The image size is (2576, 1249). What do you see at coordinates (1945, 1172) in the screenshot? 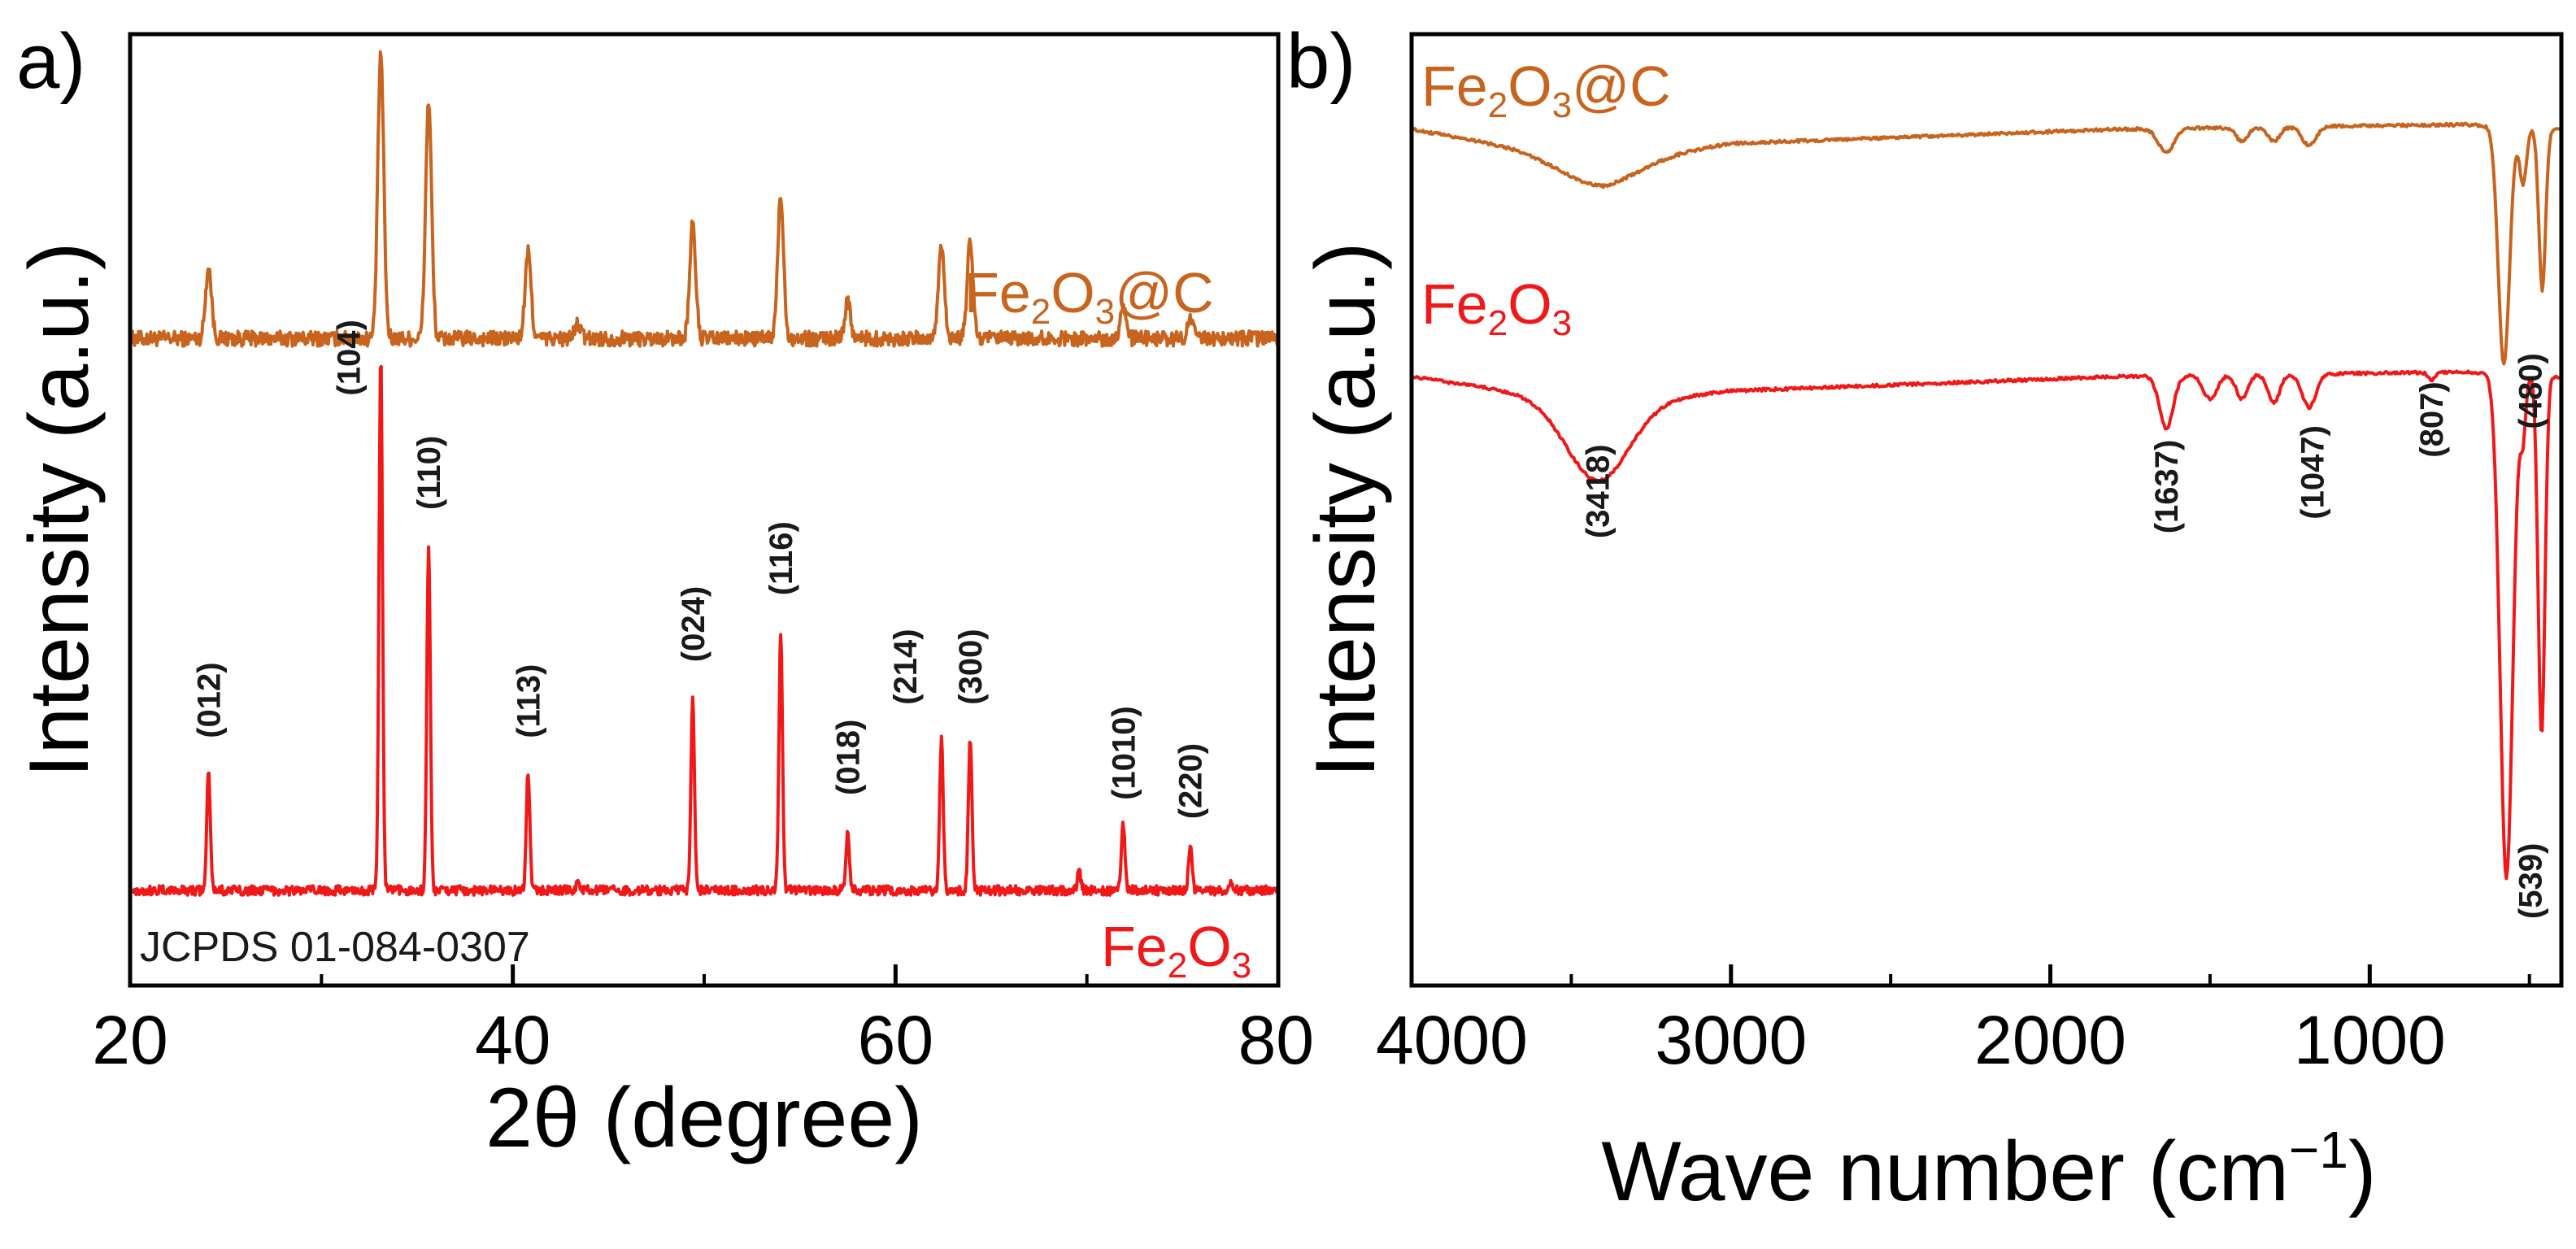
I see `ftir-xlabel-main: Wave number (cm` at bounding box center [1945, 1172].